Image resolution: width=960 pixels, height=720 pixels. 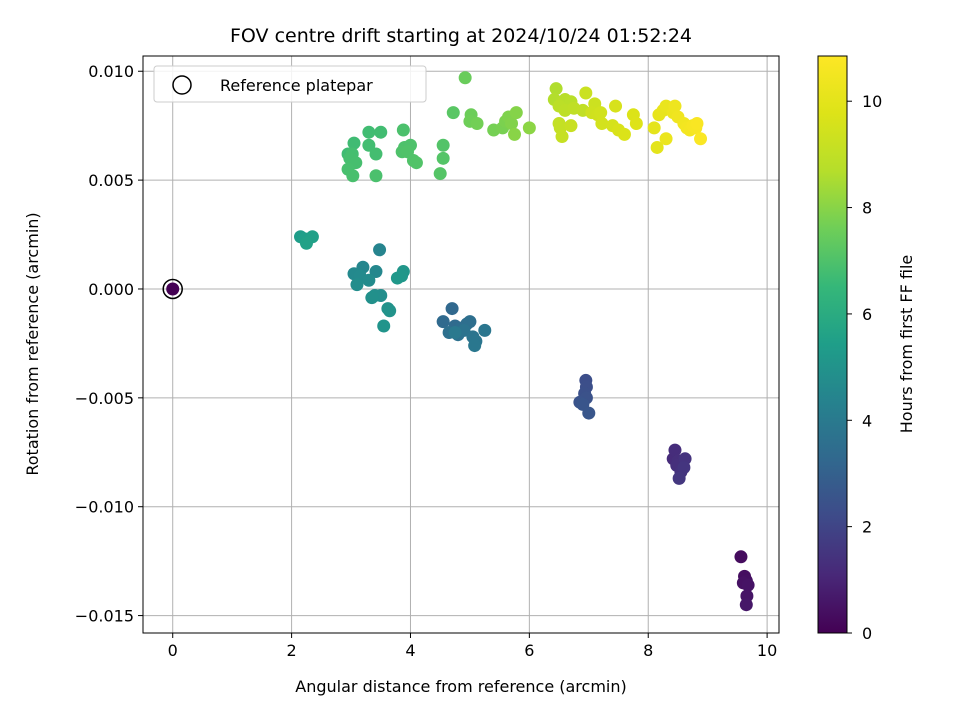 What do you see at coordinates (867, 633) in the screenshot?
I see `colorbar-tick-label: 0` at bounding box center [867, 633].